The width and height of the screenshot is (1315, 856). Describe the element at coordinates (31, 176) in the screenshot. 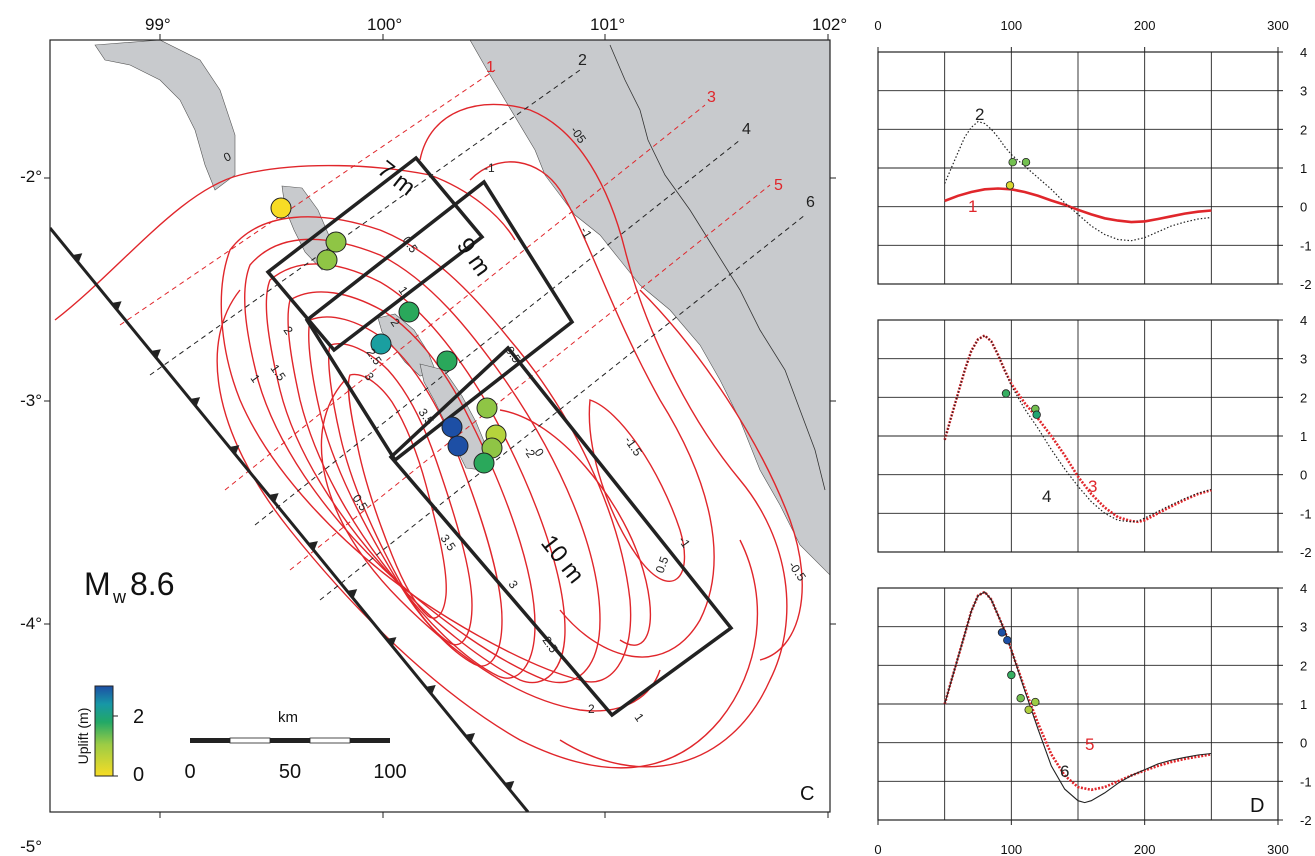

I see `lat-tick-label: -2°` at that location.